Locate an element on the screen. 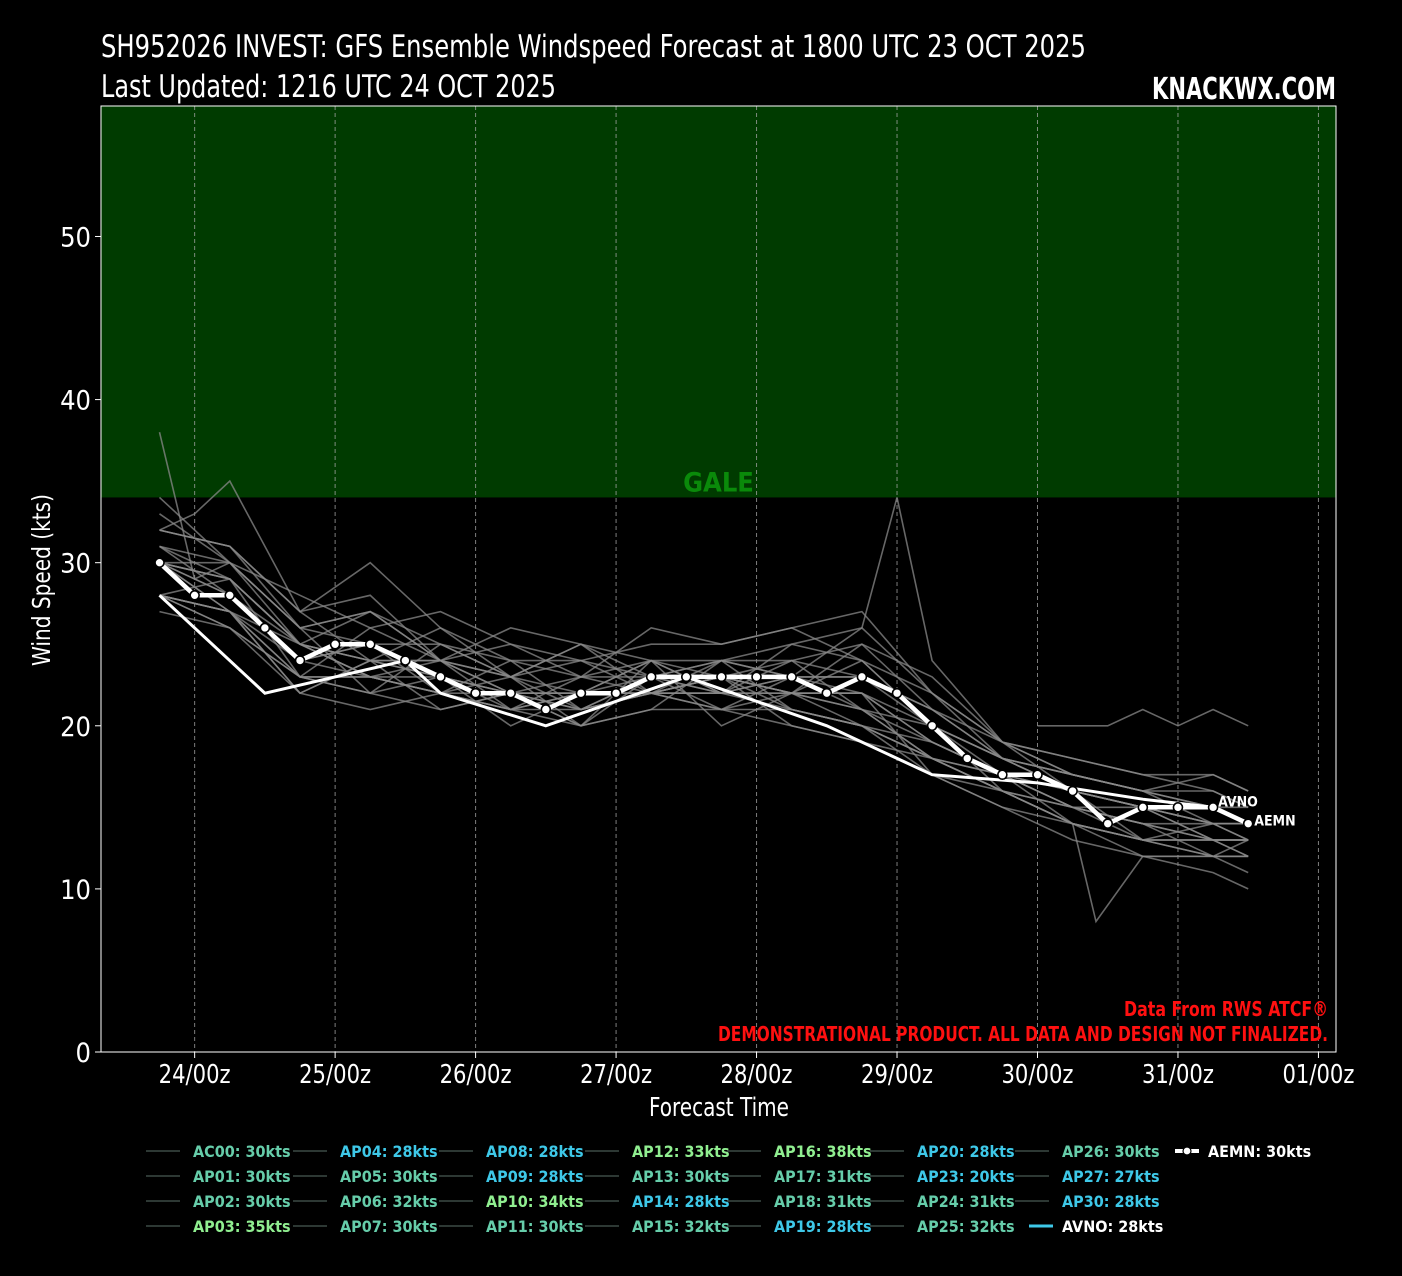  legend-label-ap03: AP03: 35kts is located at coordinates (242, 1226).